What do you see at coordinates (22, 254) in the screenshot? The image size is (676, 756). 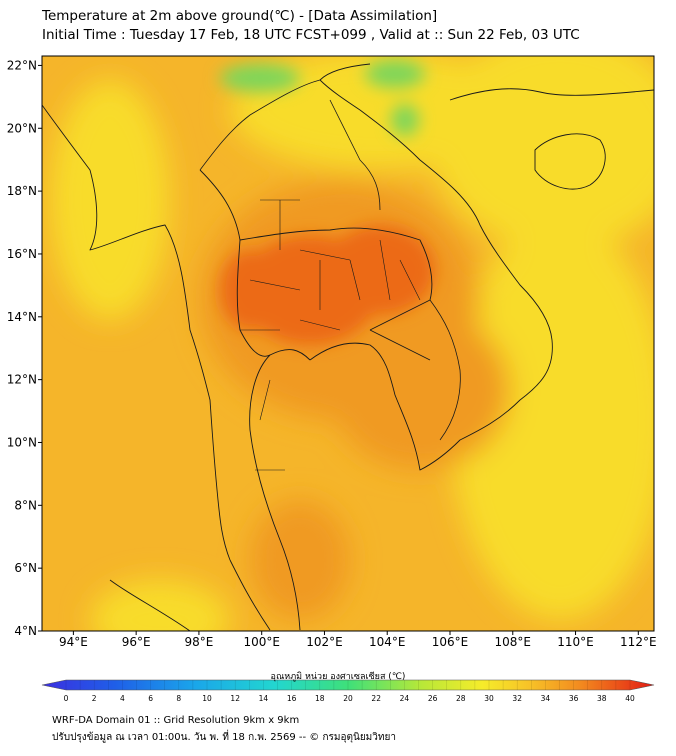 I see `lat-tick-label: 16°N` at bounding box center [22, 254].